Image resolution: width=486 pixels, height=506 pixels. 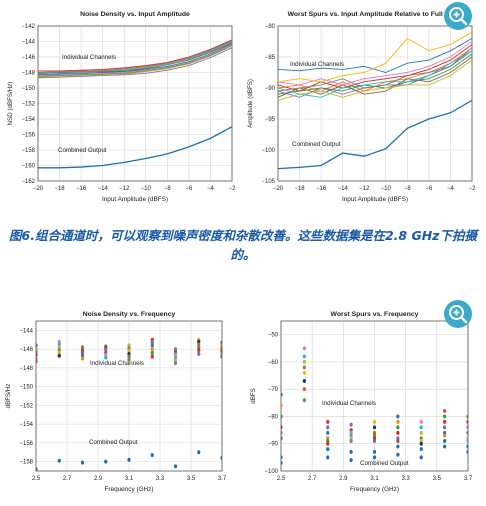 I want to click on annotation-individual-channels: Individual Channels, so click(x=117, y=363).